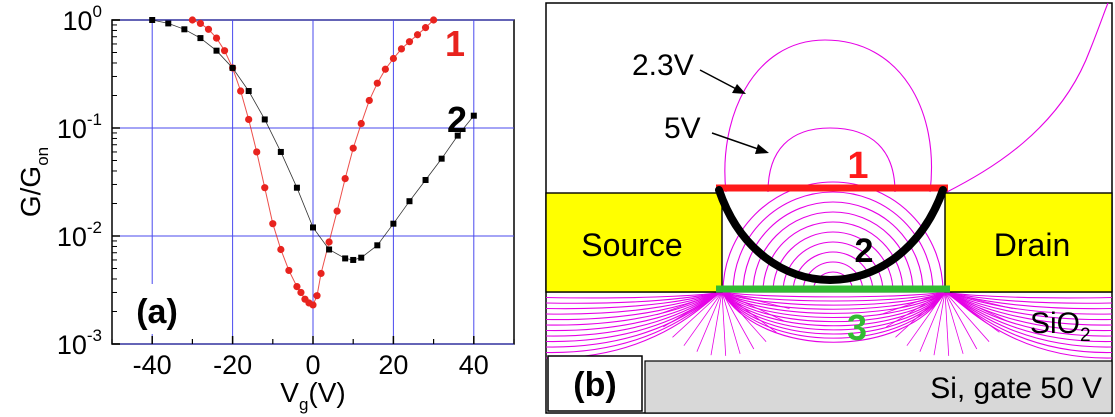 The height and width of the screenshot is (417, 1115). What do you see at coordinates (857, 166) in the screenshot?
I see `channel-1-number: 1` at bounding box center [857, 166].